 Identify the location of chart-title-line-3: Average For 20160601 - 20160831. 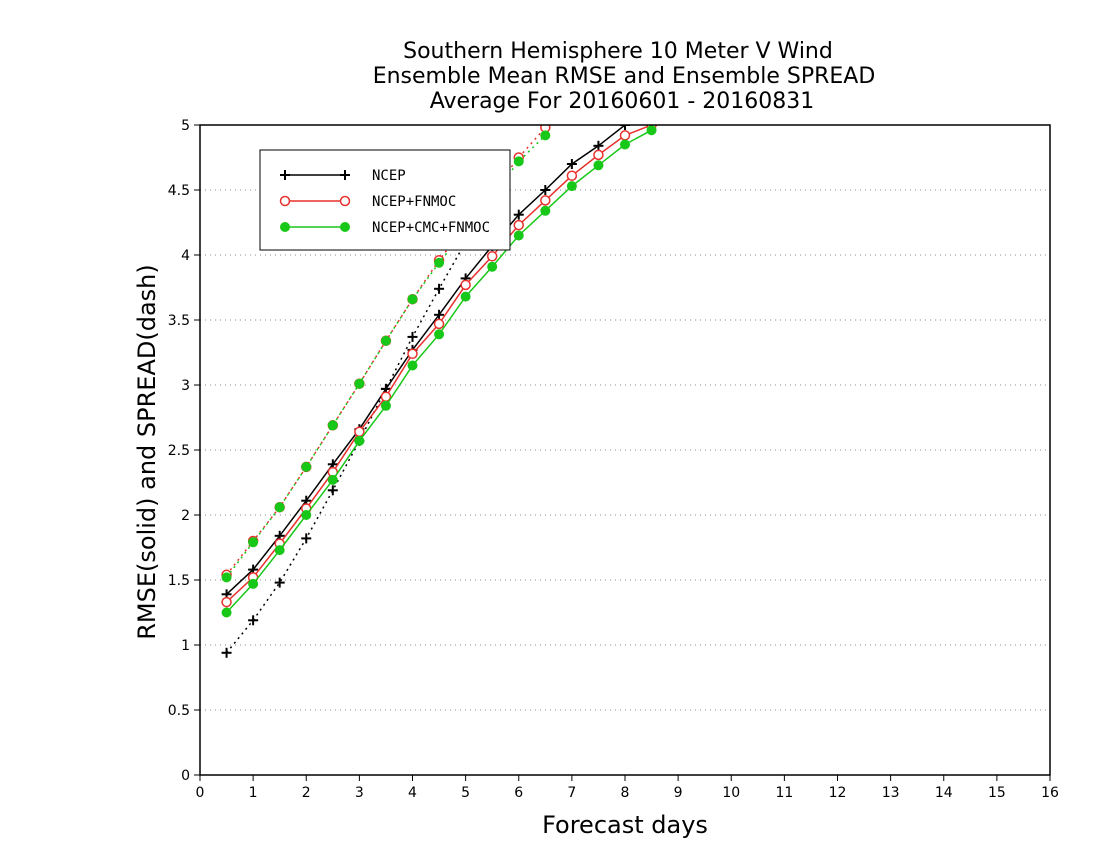
(622, 101).